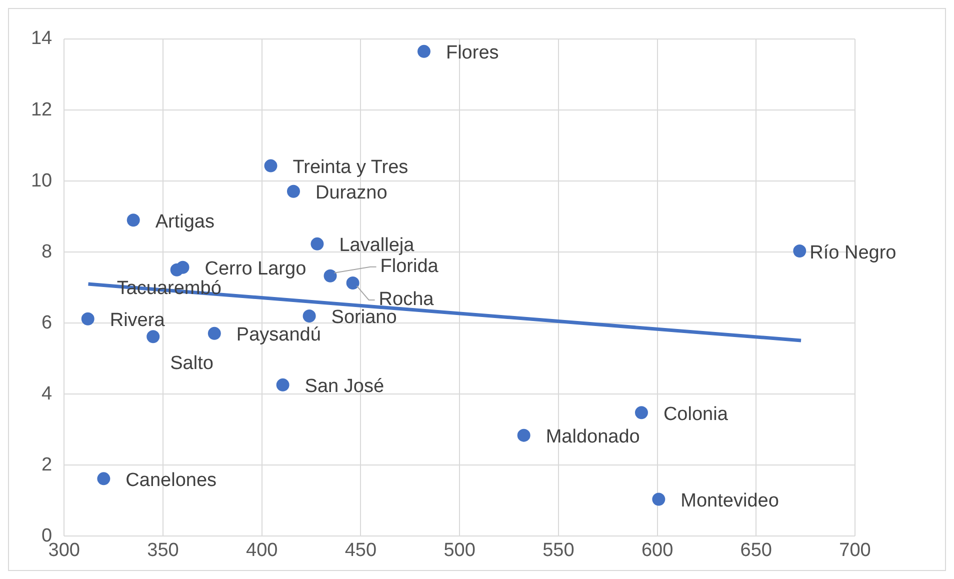  Describe the element at coordinates (41, 39) in the screenshot. I see `y-tick-label: 14` at that location.